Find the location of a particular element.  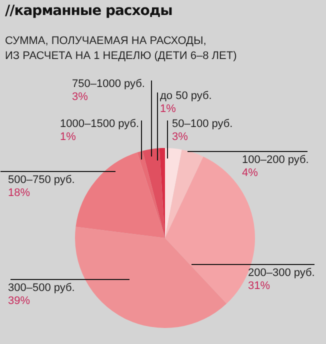

slice-label: 1000–1500 руб. is located at coordinates (100, 124).